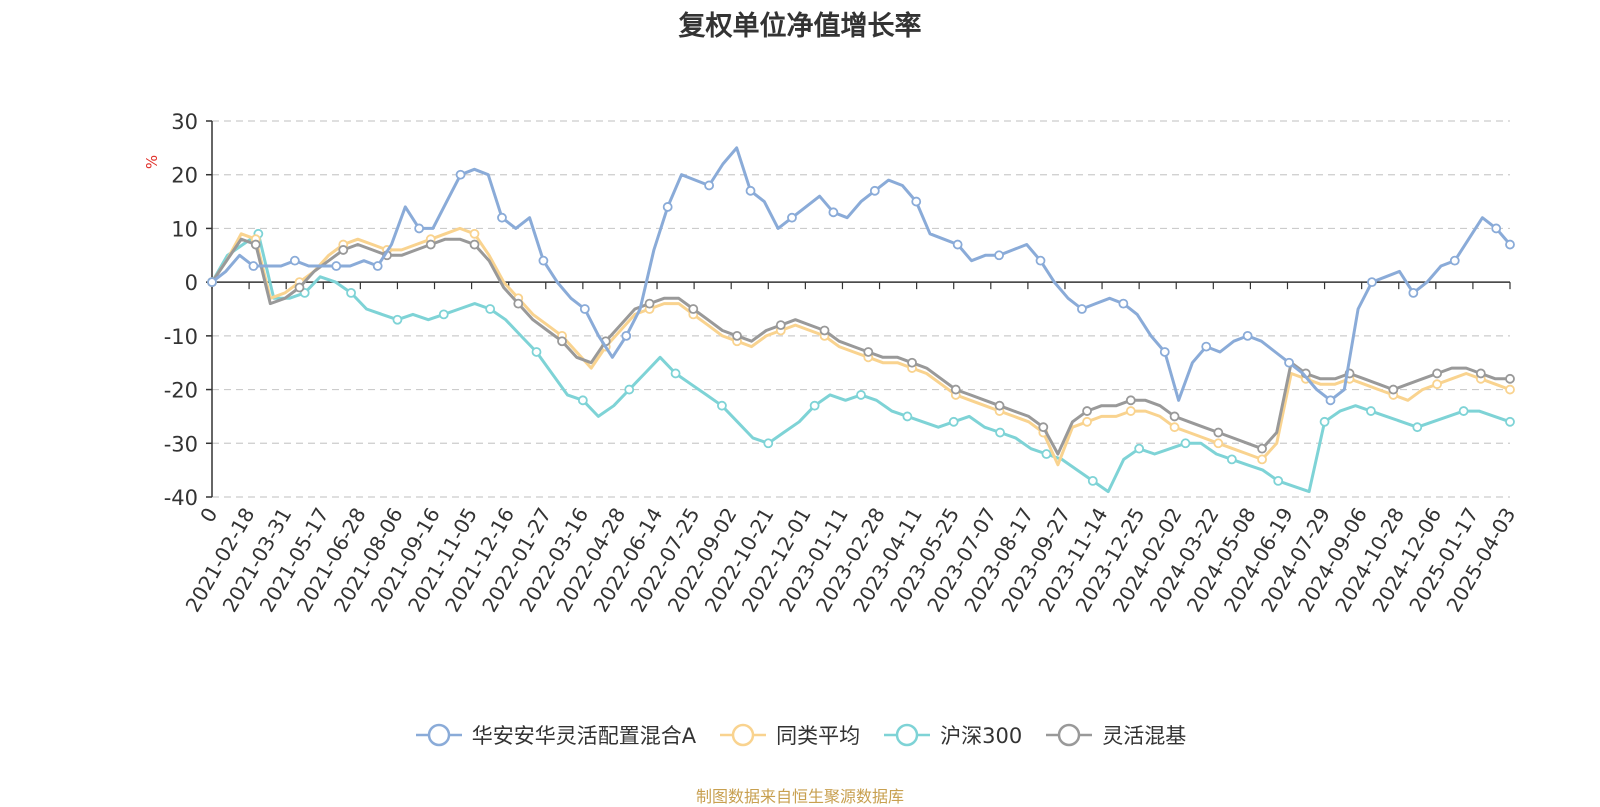 Image resolution: width=1600 pixels, height=807 pixels. What do you see at coordinates (1144, 736) in the screenshot?
I see `legend-label: 灵活混基` at bounding box center [1144, 736].